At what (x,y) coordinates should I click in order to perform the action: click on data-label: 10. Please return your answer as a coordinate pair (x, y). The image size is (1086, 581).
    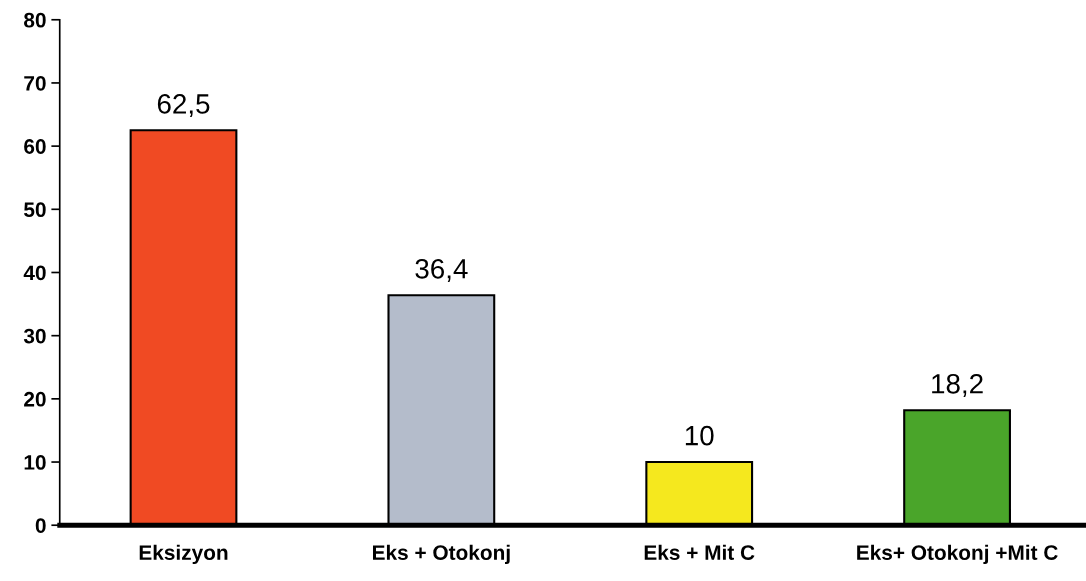
    Looking at the image, I should click on (699, 435).